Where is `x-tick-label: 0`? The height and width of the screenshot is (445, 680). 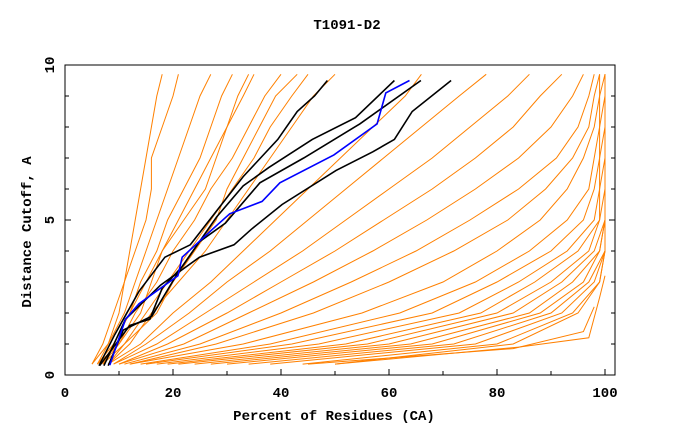
x-tick-label: 0 is located at coordinates (65, 394).